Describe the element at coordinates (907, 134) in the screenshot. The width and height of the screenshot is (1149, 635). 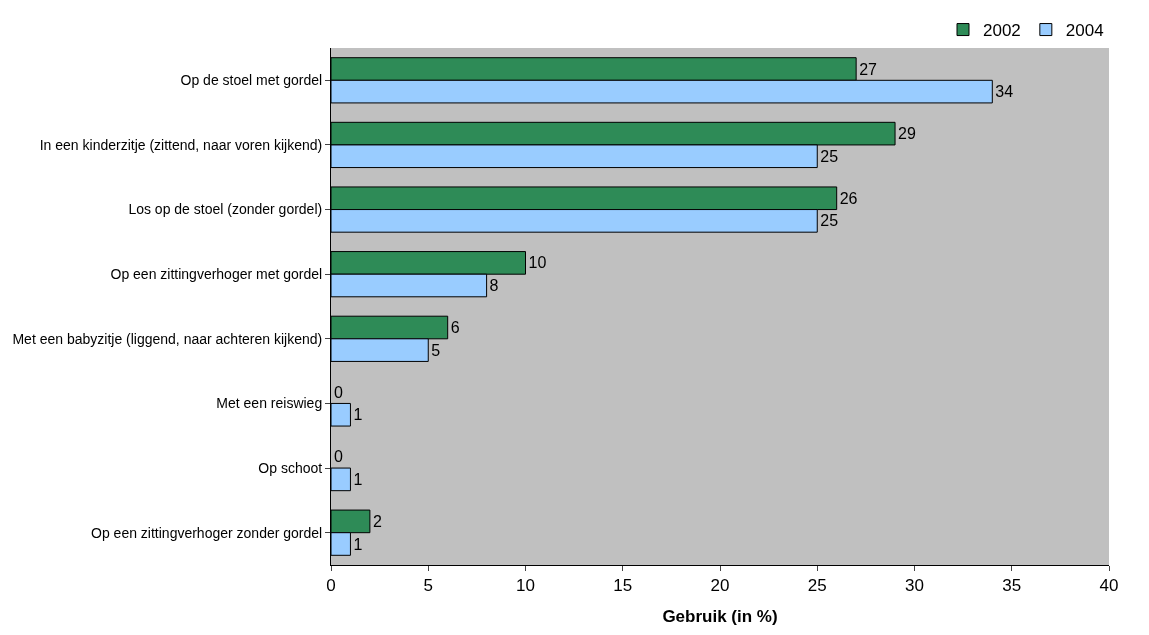
I see `data-label: 29` at that location.